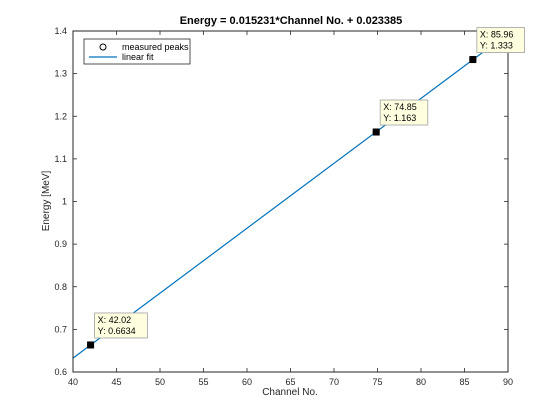 Image resolution: width=560 pixels, height=420 pixels. Describe the element at coordinates (377, 382) in the screenshot. I see `x-tick-label: 75` at that location.